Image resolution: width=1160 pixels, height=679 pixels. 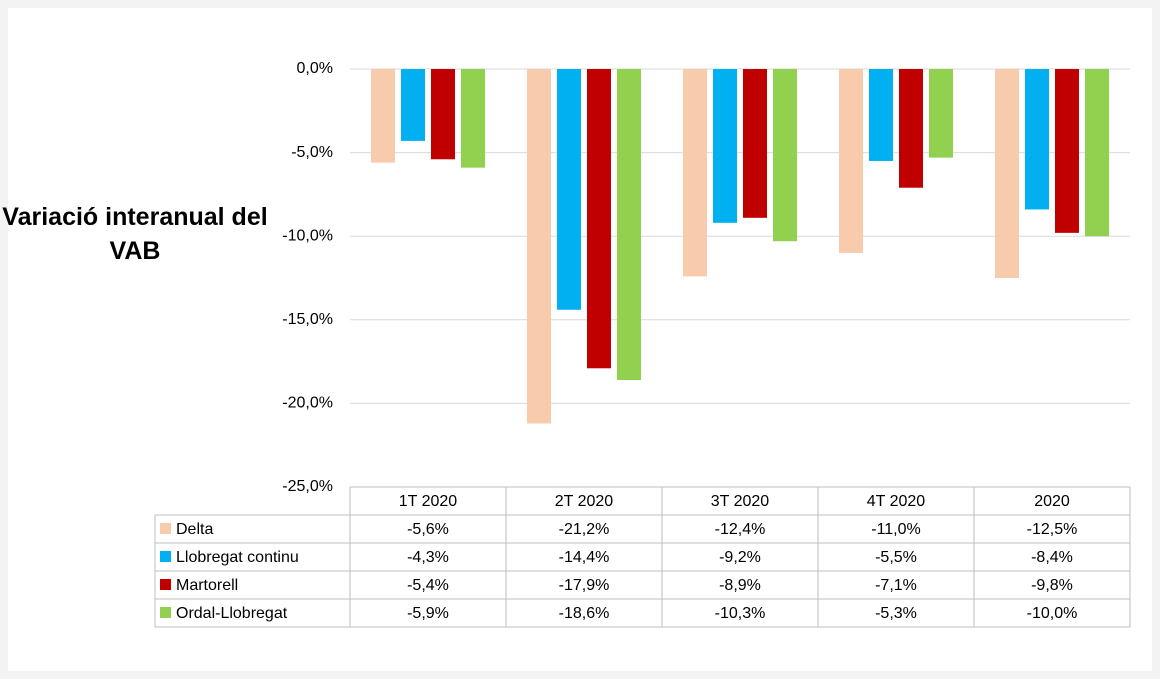 What do you see at coordinates (896, 585) in the screenshot?
I see `table-cell: -7,1%` at bounding box center [896, 585].